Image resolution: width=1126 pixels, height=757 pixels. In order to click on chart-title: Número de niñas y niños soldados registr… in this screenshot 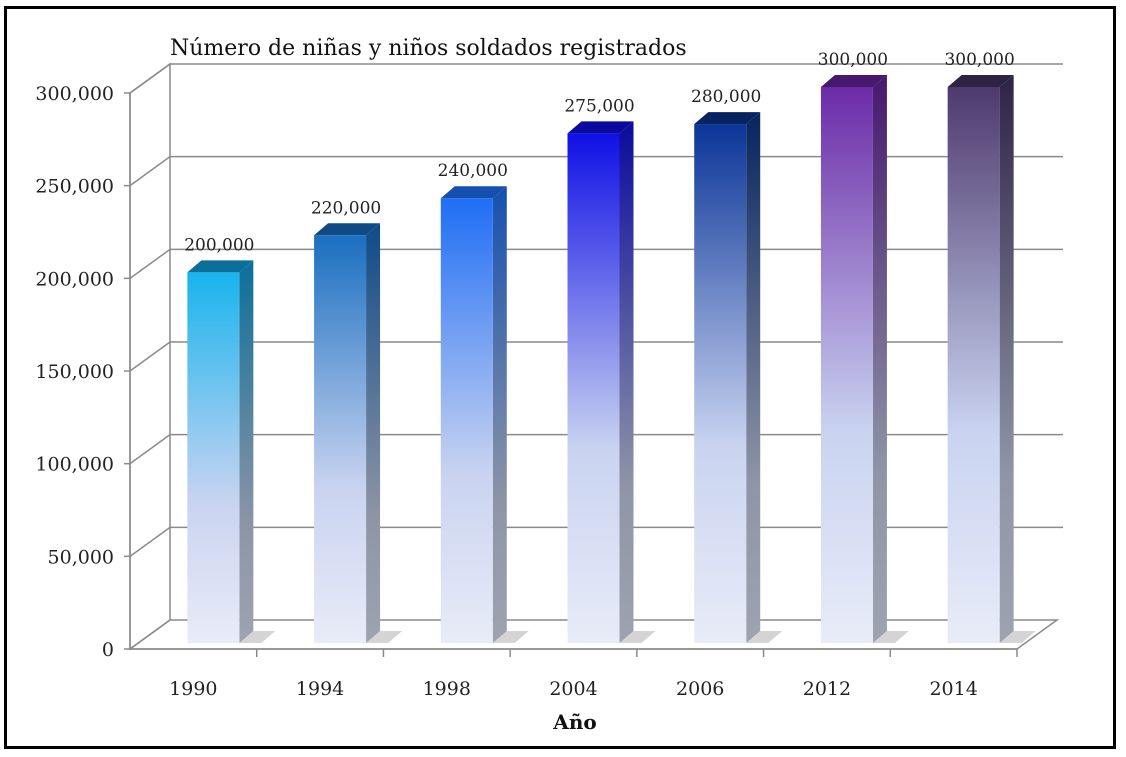, I will do `click(428, 48)`.